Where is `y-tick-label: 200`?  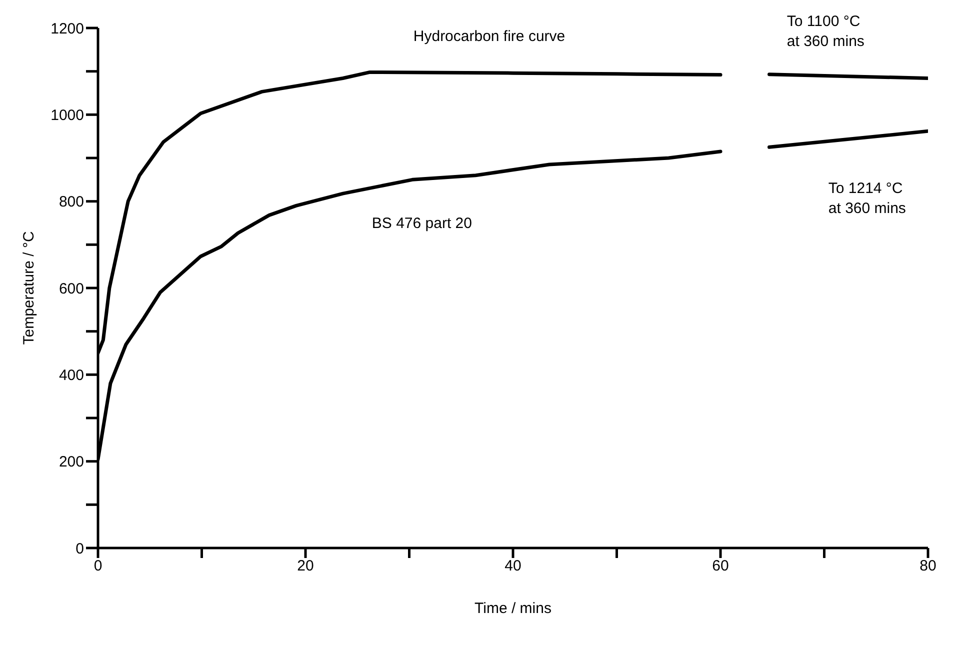 y-tick-label: 200 is located at coordinates (71, 462).